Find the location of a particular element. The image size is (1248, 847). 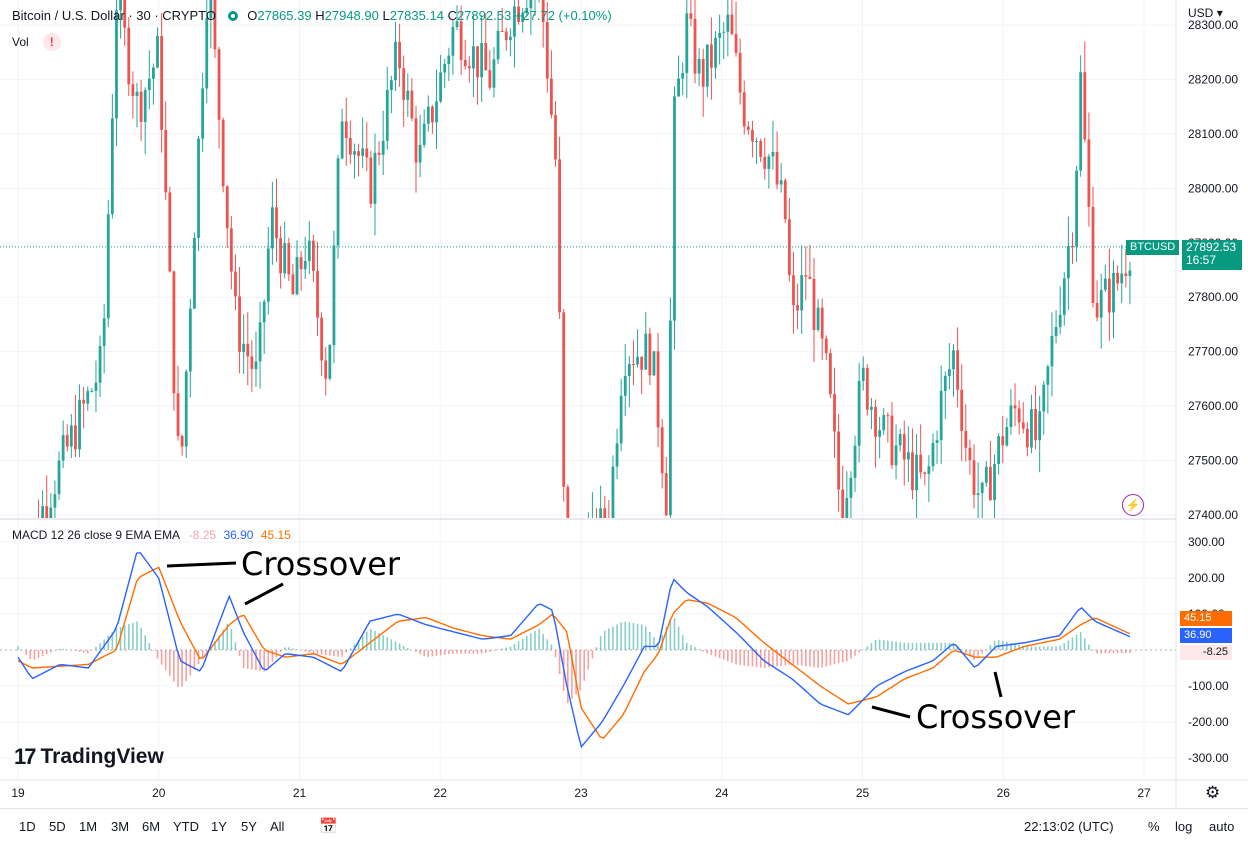

range-1m-button: 1M is located at coordinates (88, 826).